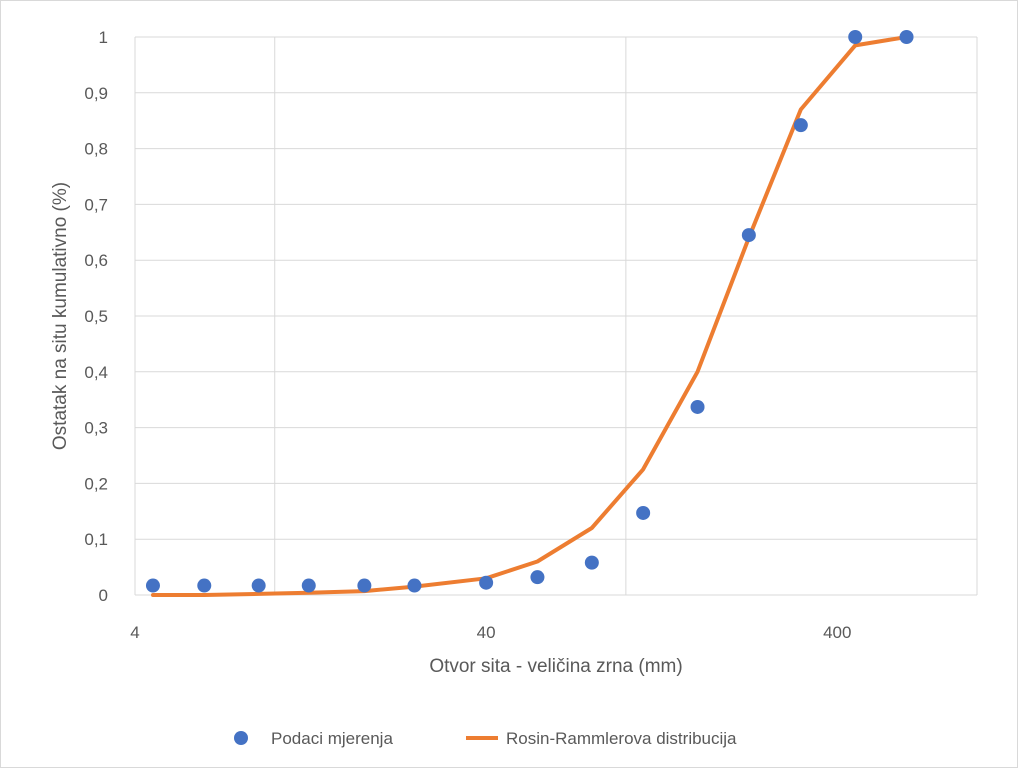 This screenshot has width=1019, height=769. What do you see at coordinates (332, 738) in the screenshot?
I see `legend-label-podaci: Podaci mjerenja` at bounding box center [332, 738].